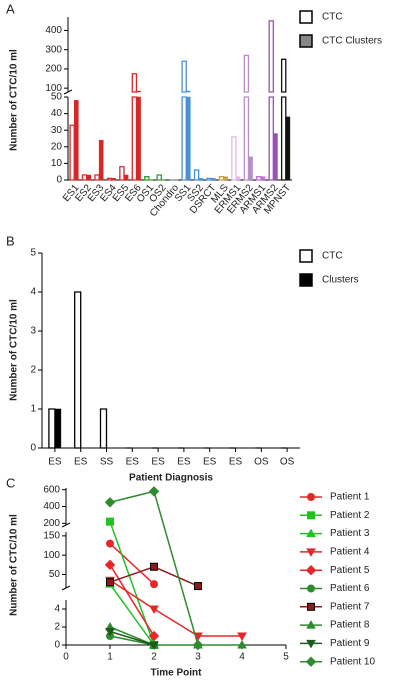  I want to click on legend-label: Patient 9, so click(350, 643).